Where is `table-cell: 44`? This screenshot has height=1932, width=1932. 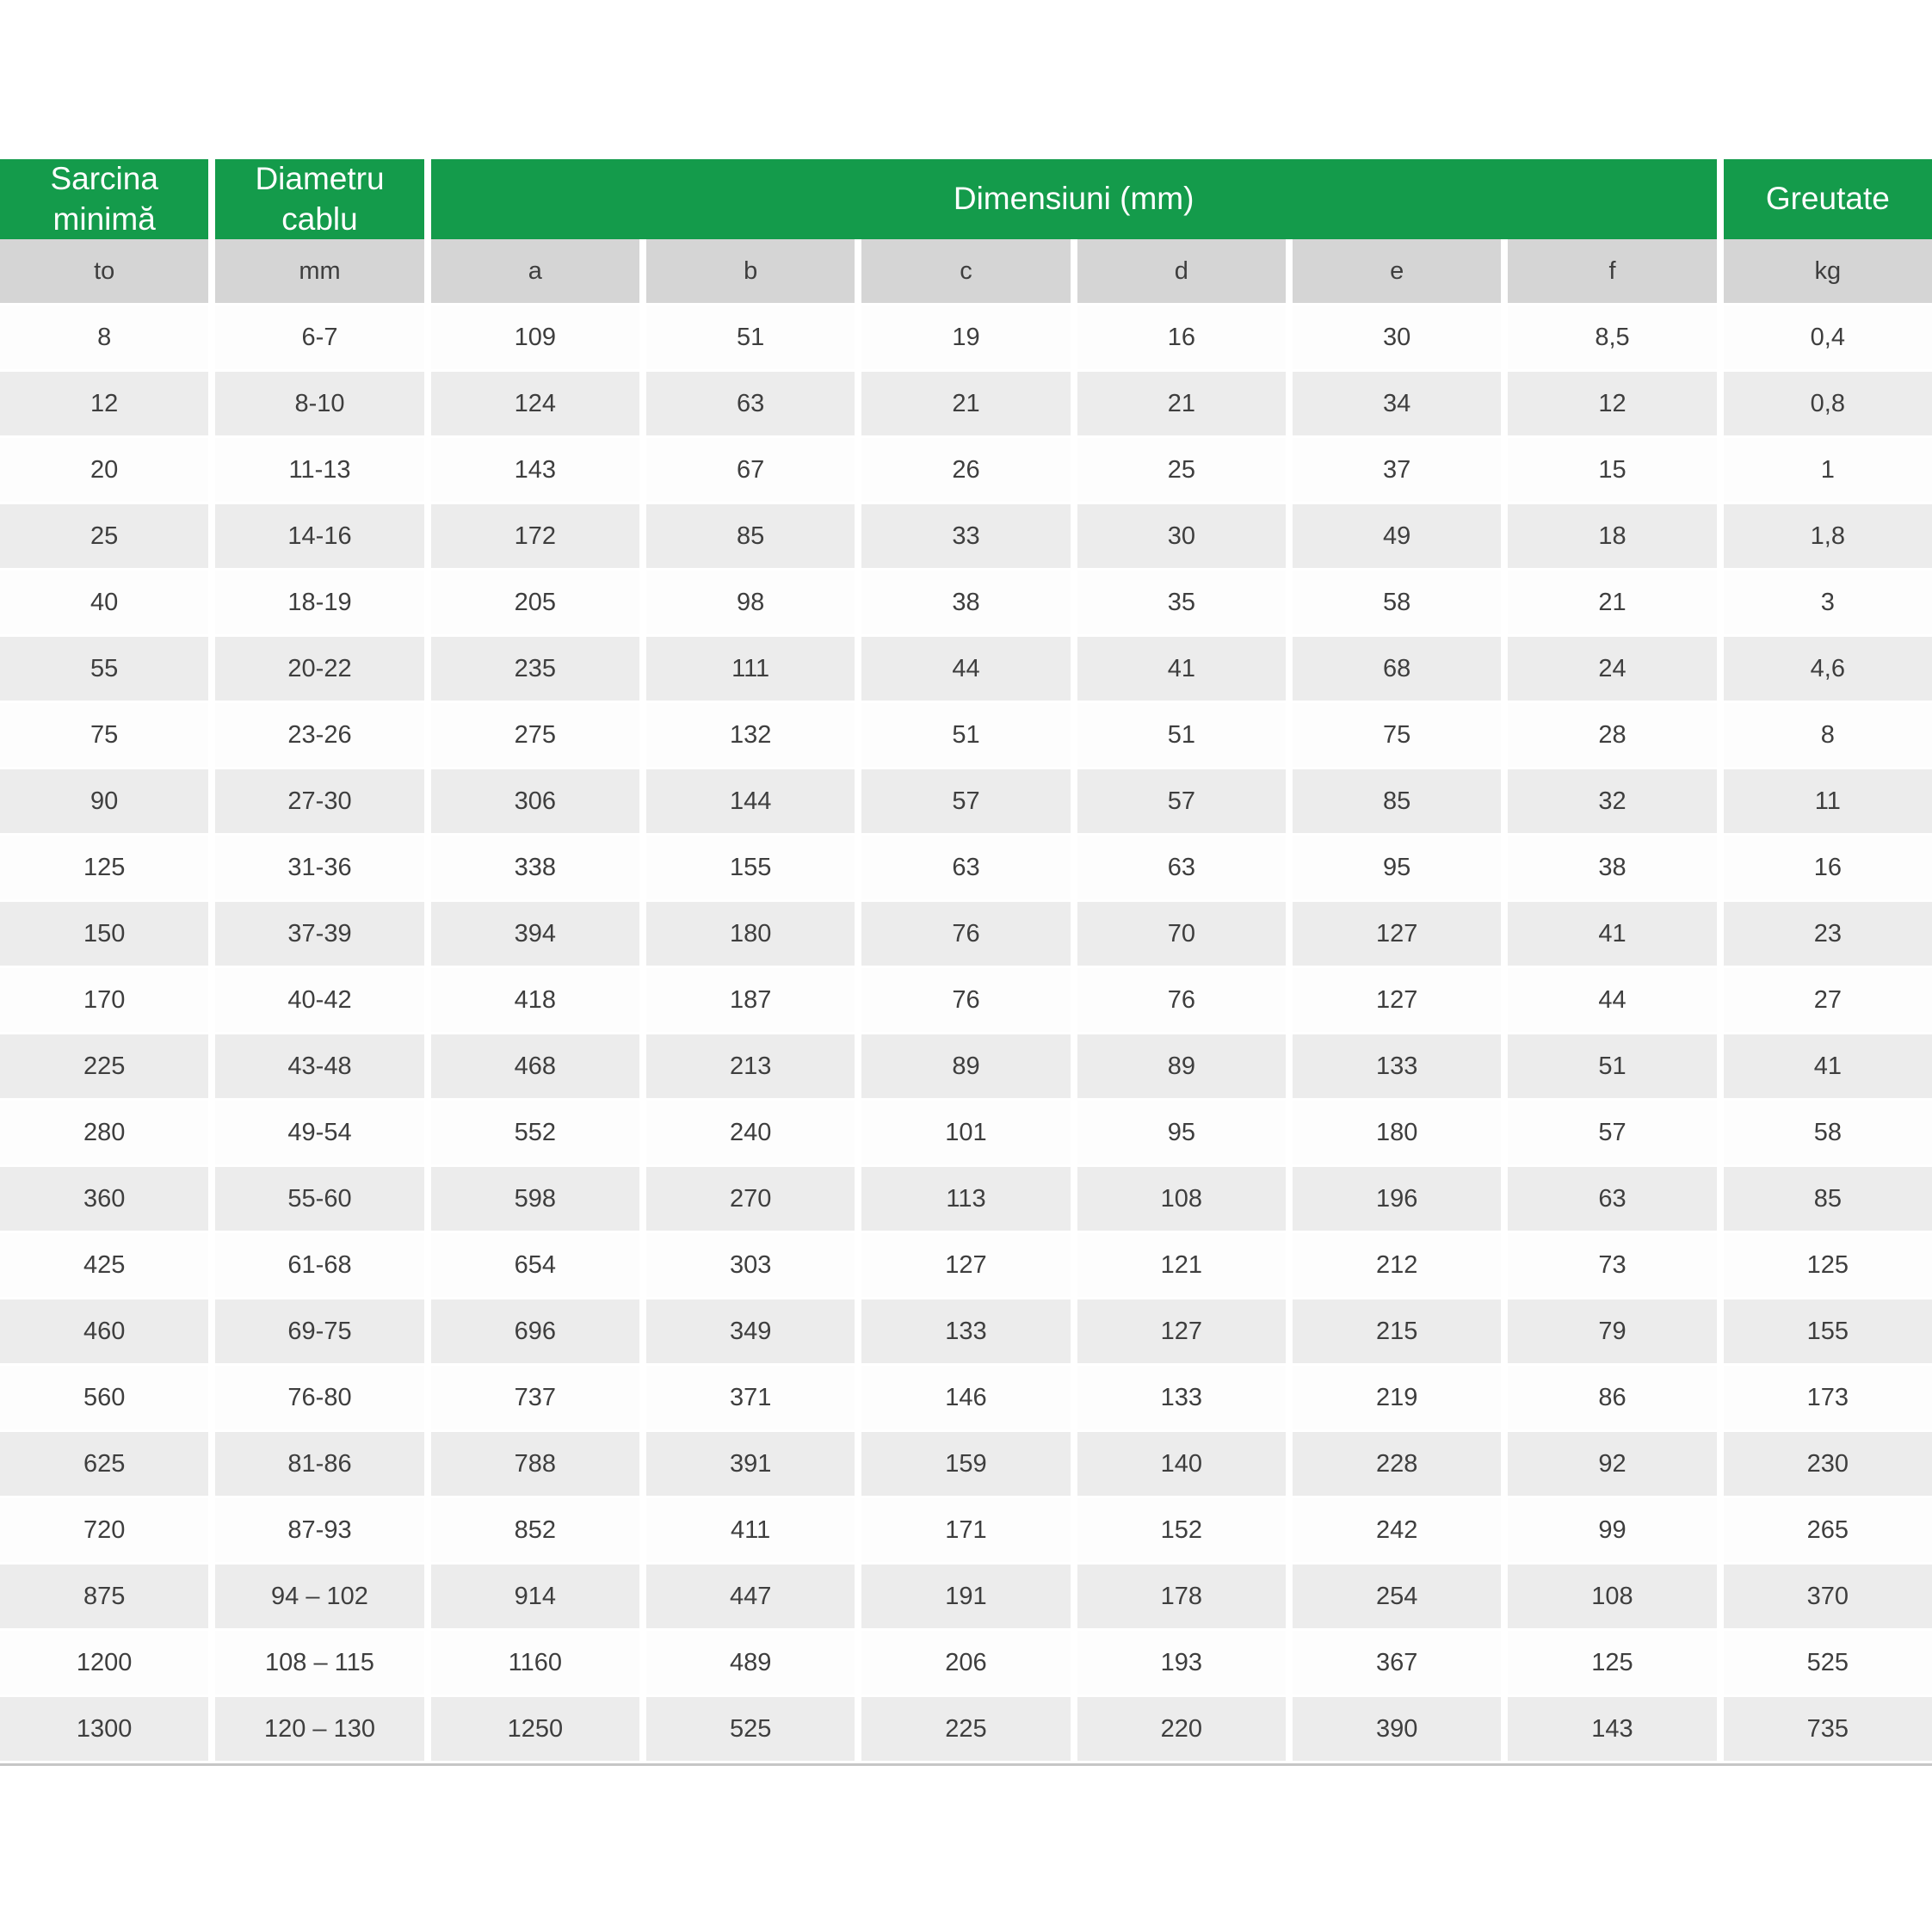 table-cell: 44 is located at coordinates (966, 669).